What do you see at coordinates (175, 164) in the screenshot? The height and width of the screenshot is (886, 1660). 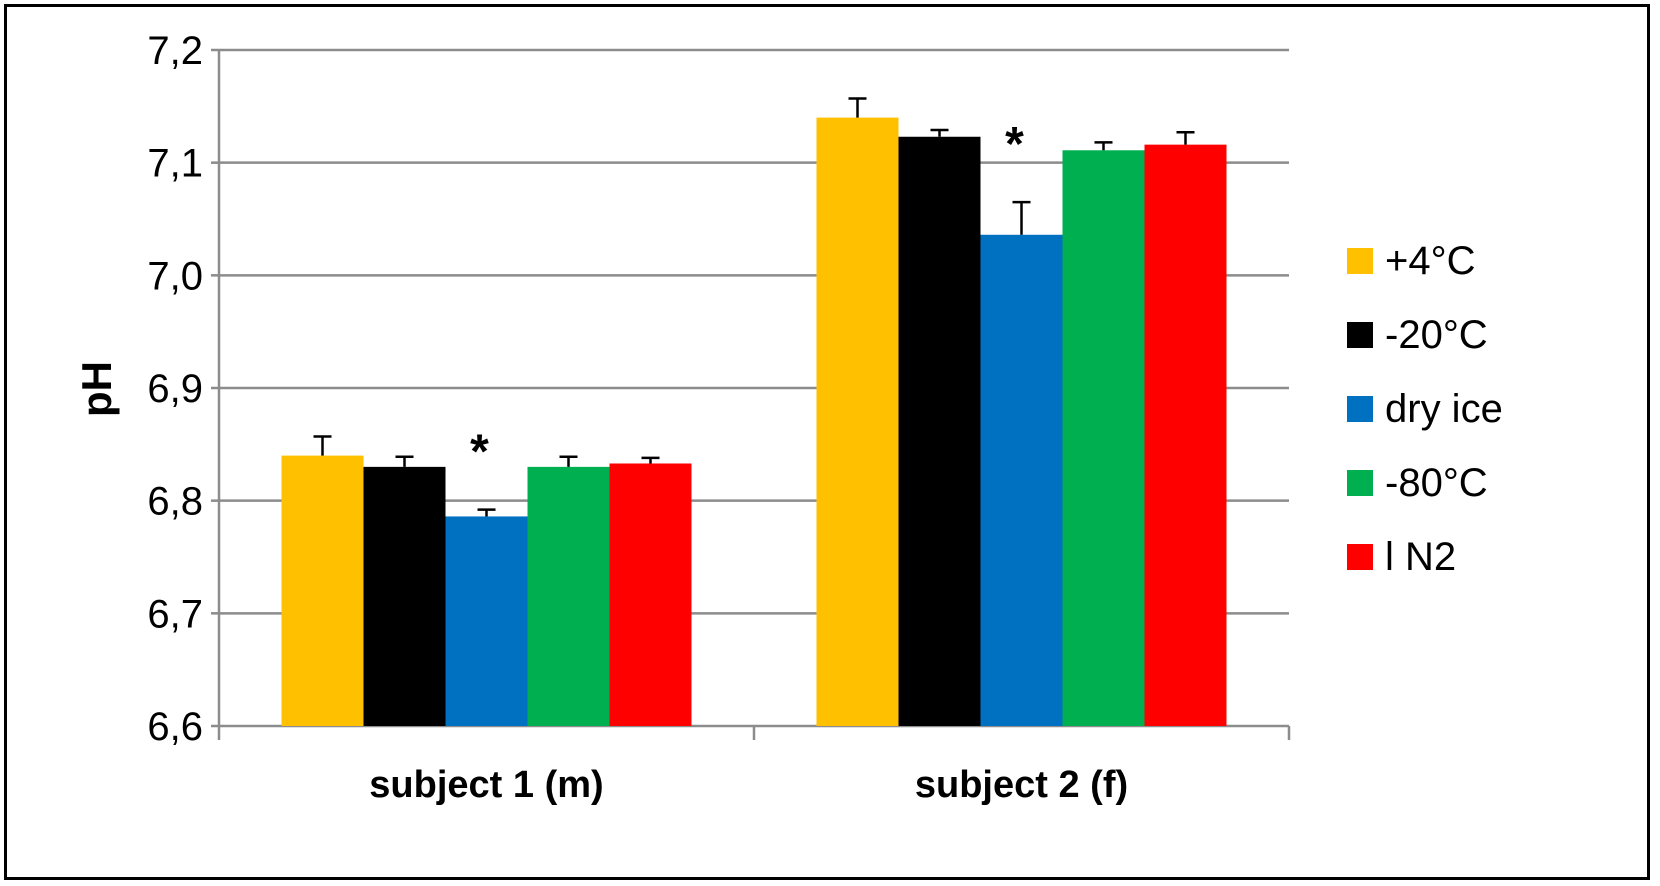 I see `y-tick-label: 7,1` at bounding box center [175, 164].